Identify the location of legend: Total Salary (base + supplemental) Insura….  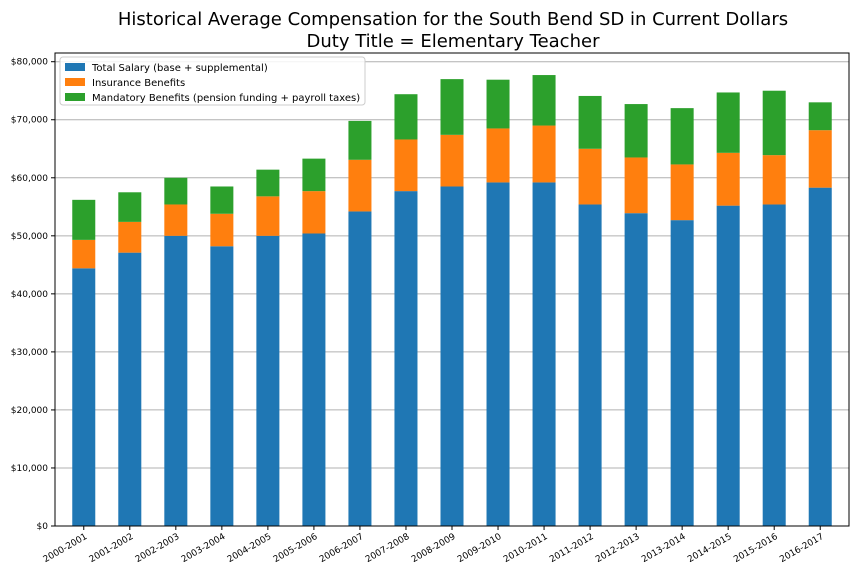
(212, 81).